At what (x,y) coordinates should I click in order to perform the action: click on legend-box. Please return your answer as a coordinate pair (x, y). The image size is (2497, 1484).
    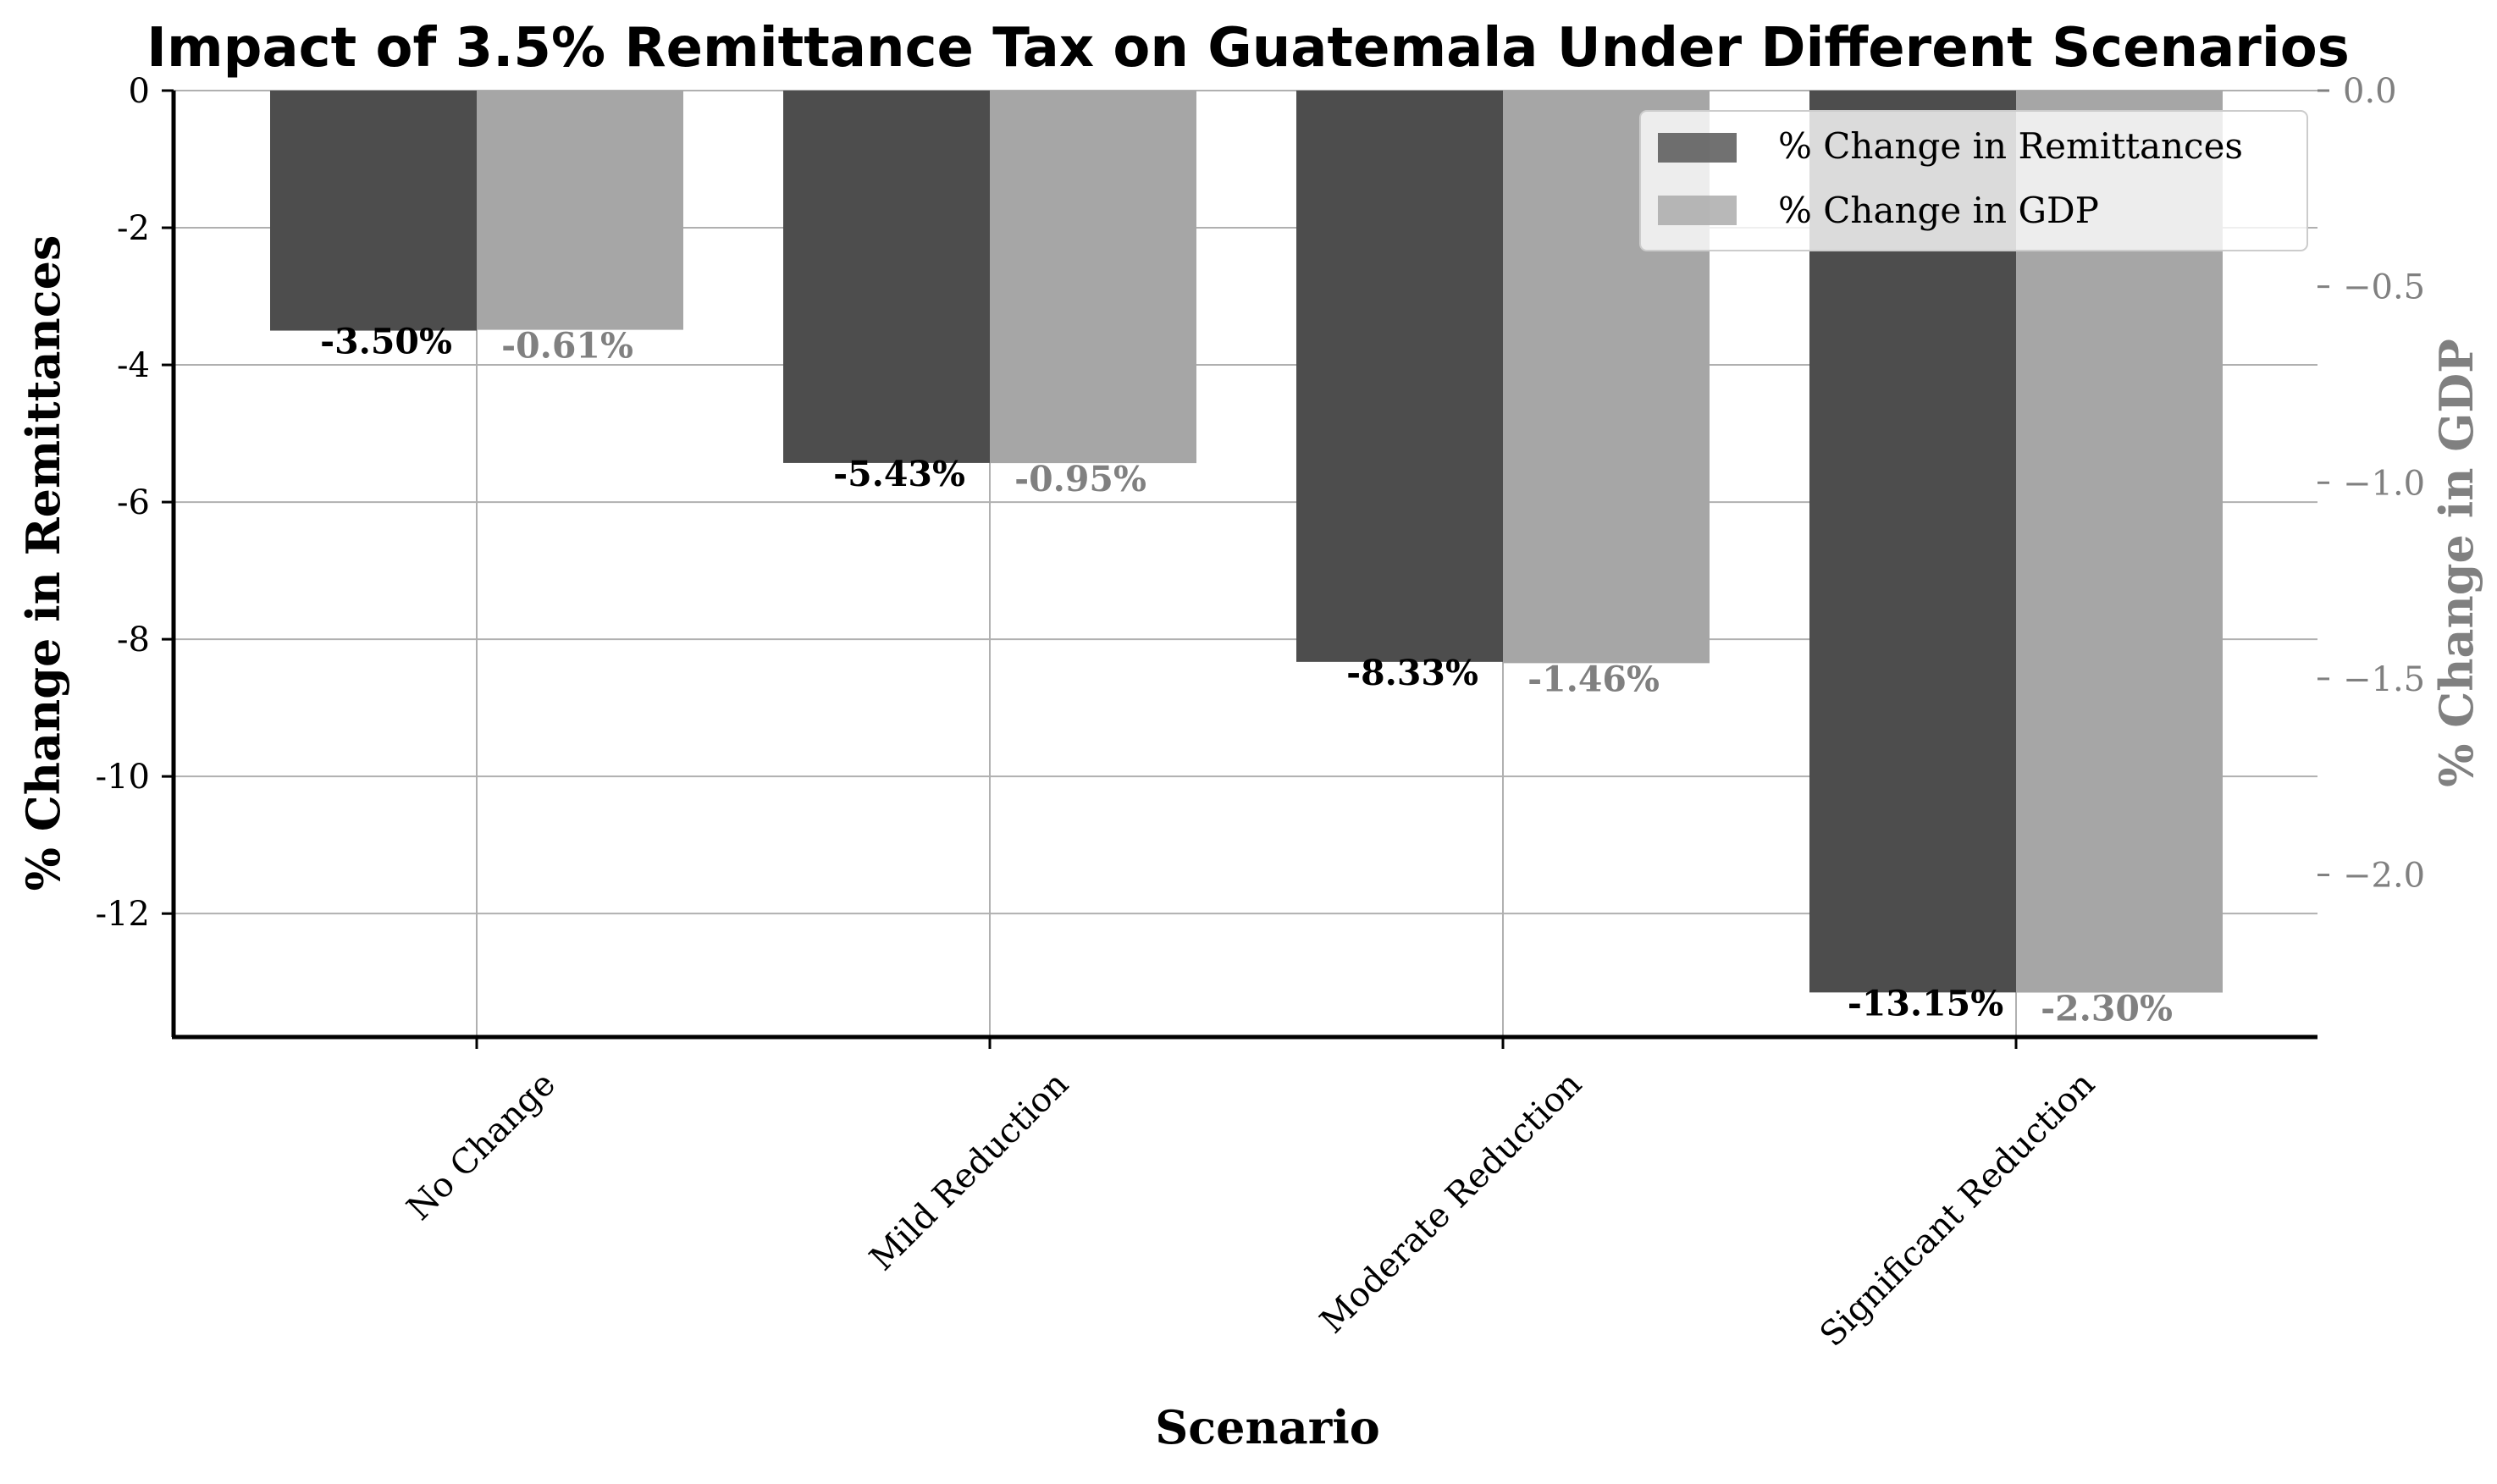
    Looking at the image, I should click on (1973, 180).